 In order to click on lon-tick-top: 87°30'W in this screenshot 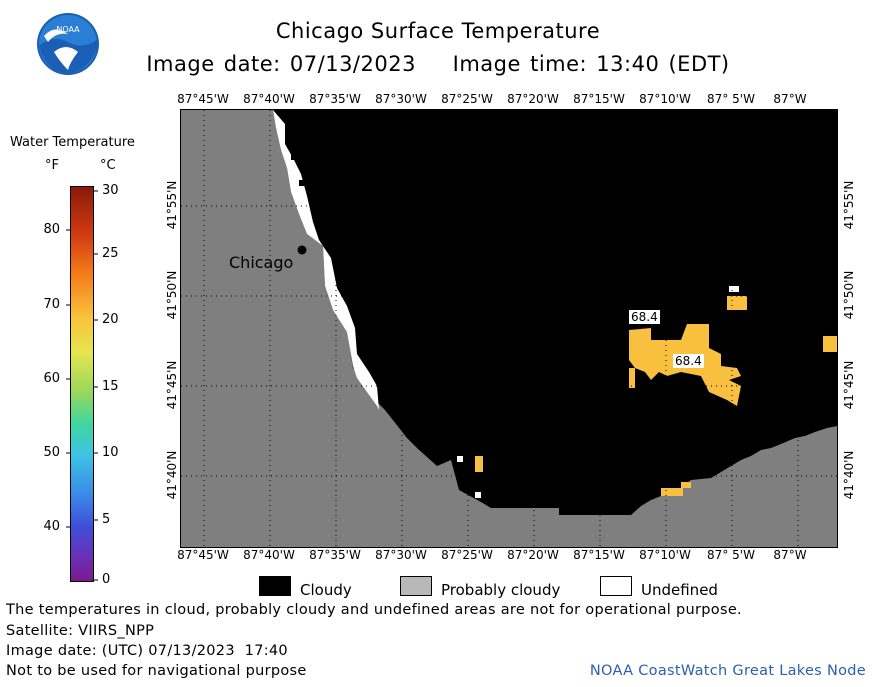, I will do `click(401, 99)`.